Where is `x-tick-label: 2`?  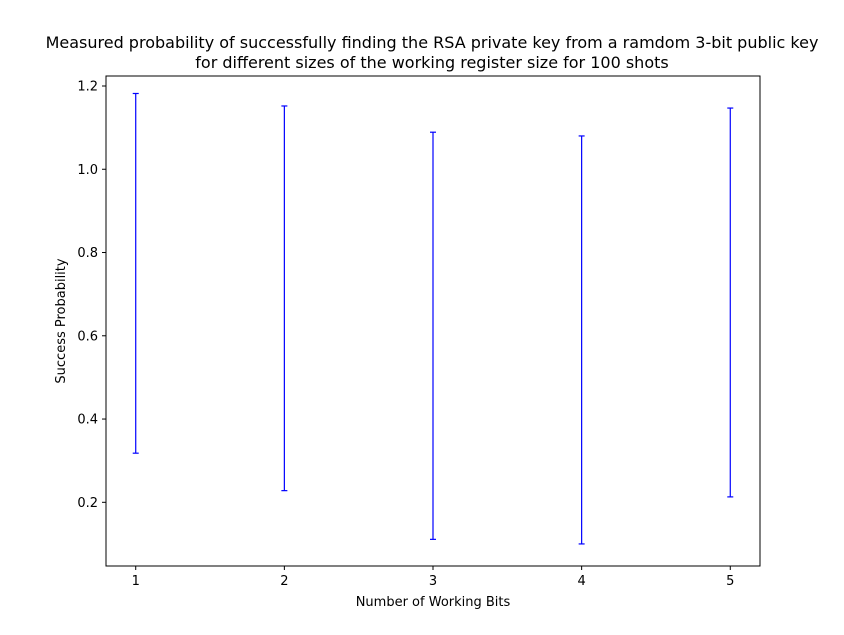 x-tick-label: 2 is located at coordinates (284, 581).